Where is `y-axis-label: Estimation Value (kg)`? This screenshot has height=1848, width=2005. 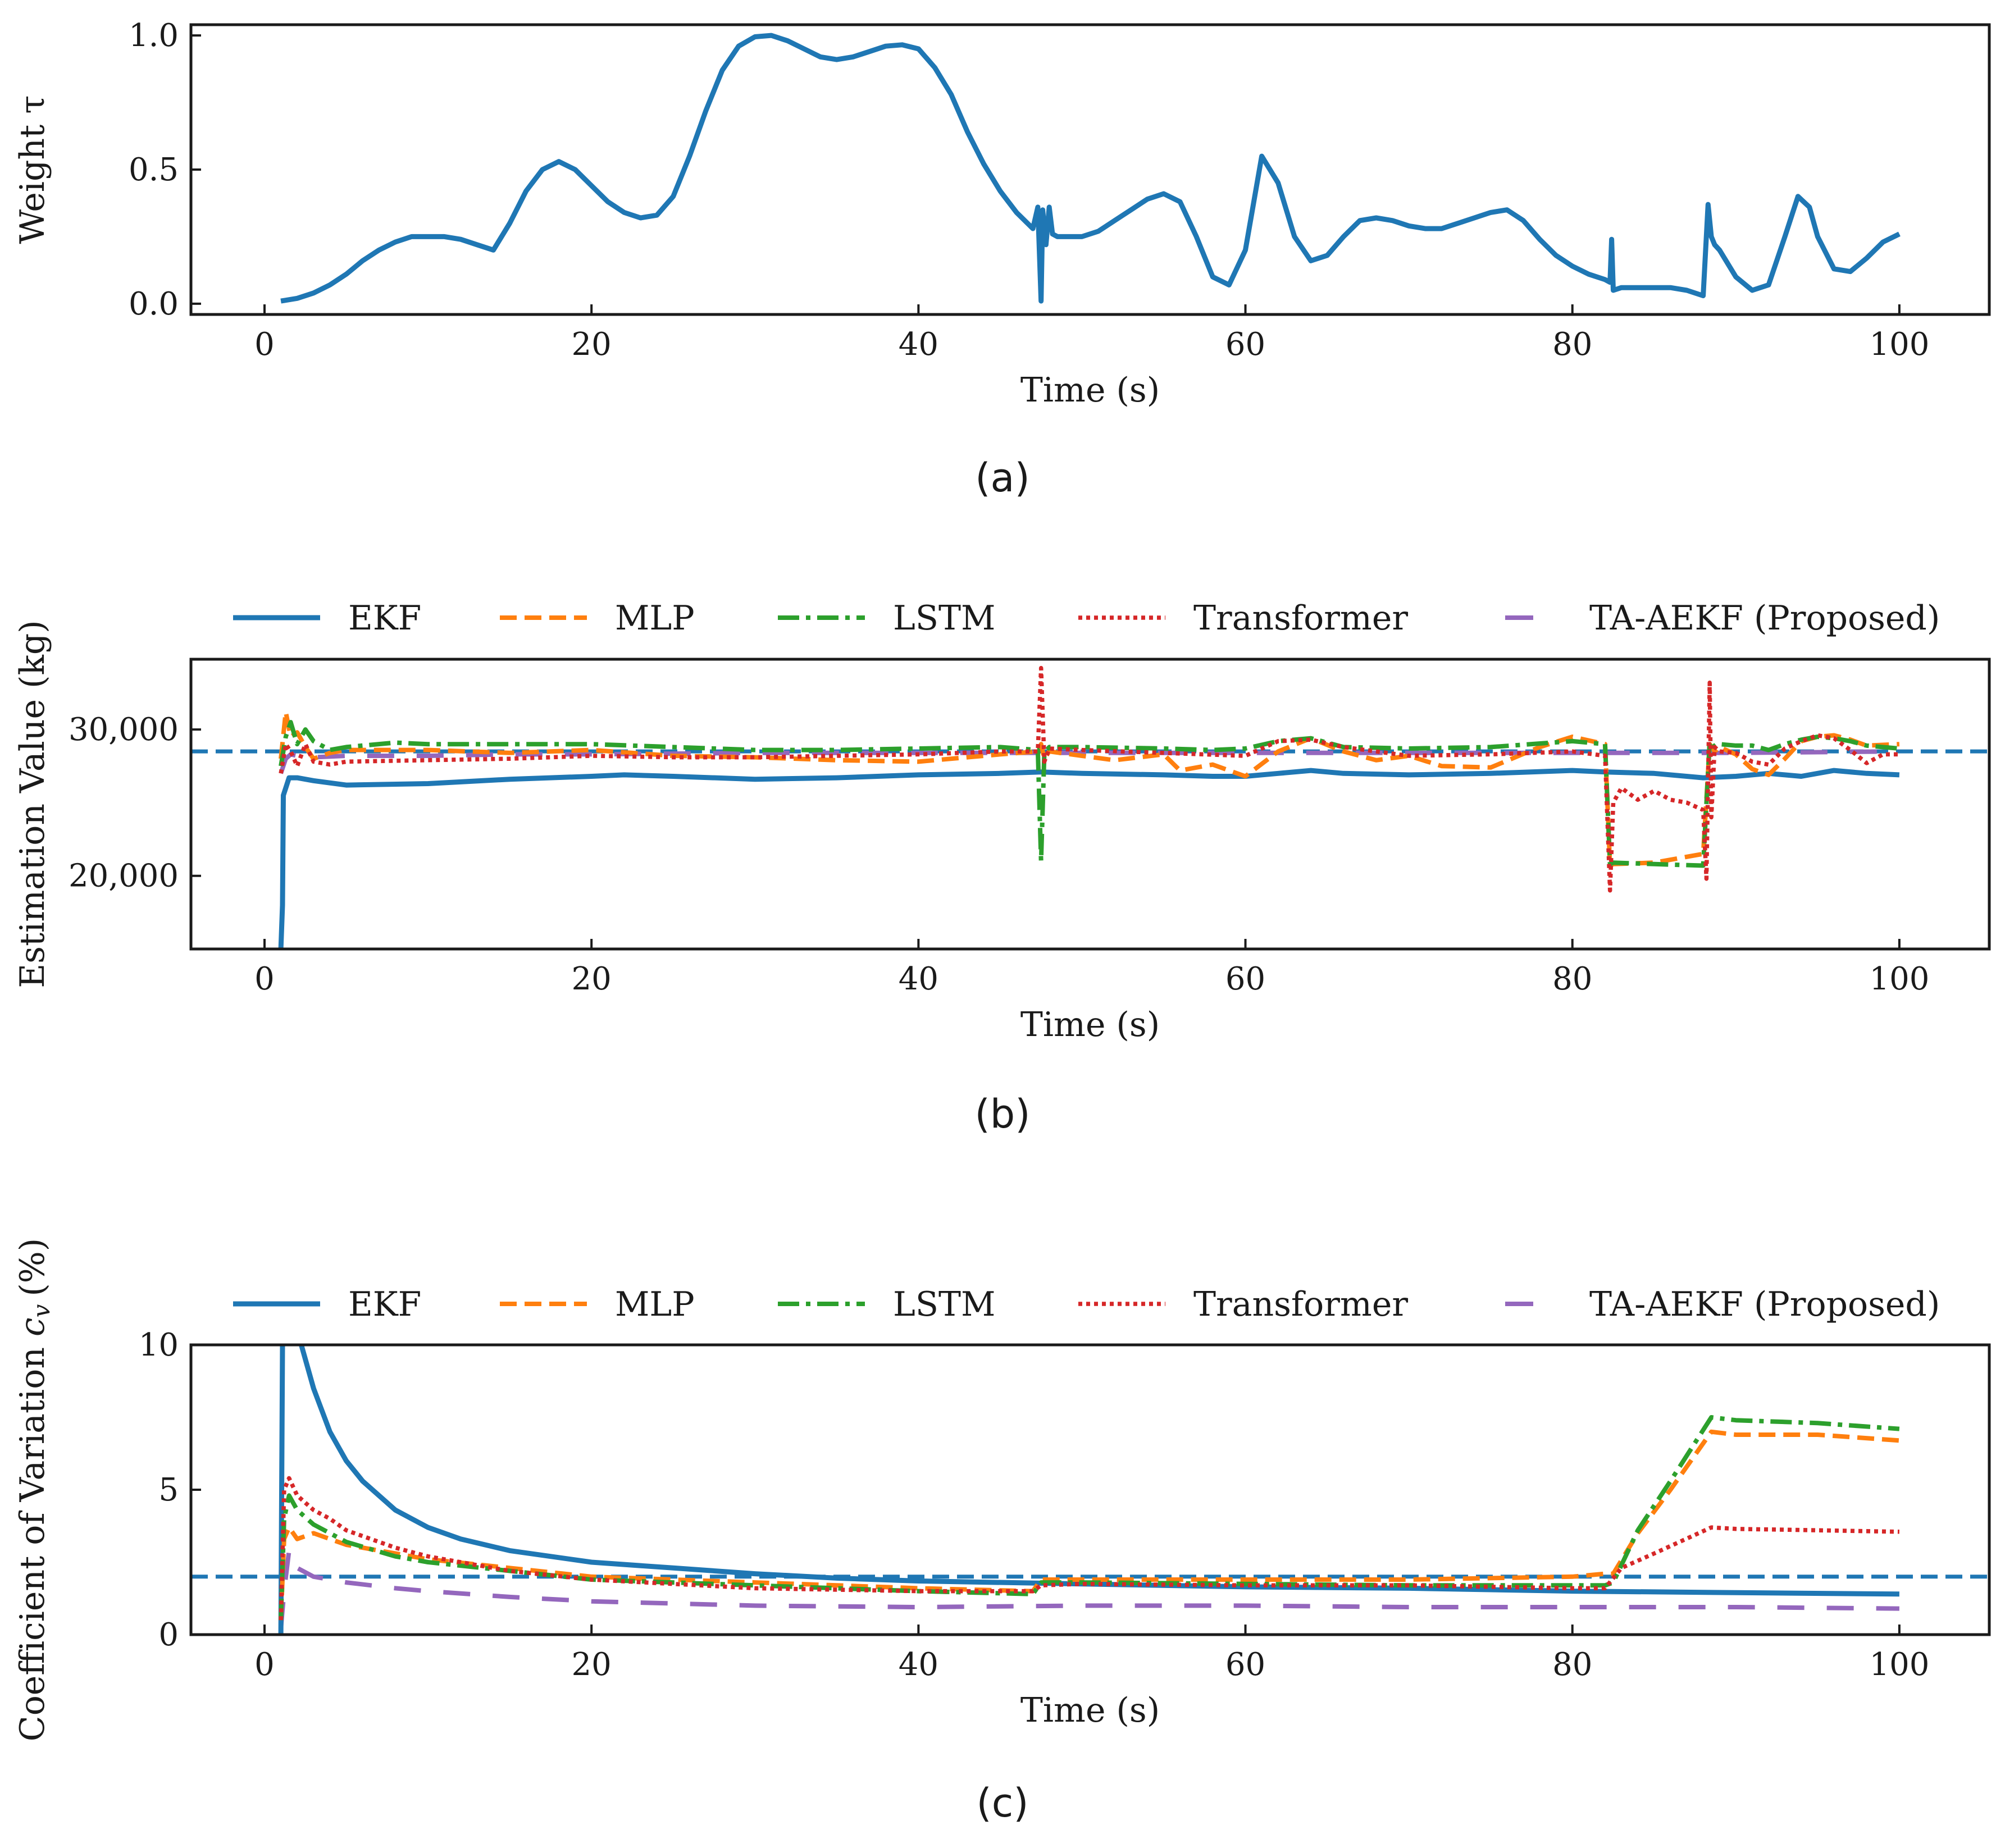
y-axis-label: Estimation Value (kg) is located at coordinates (32, 804).